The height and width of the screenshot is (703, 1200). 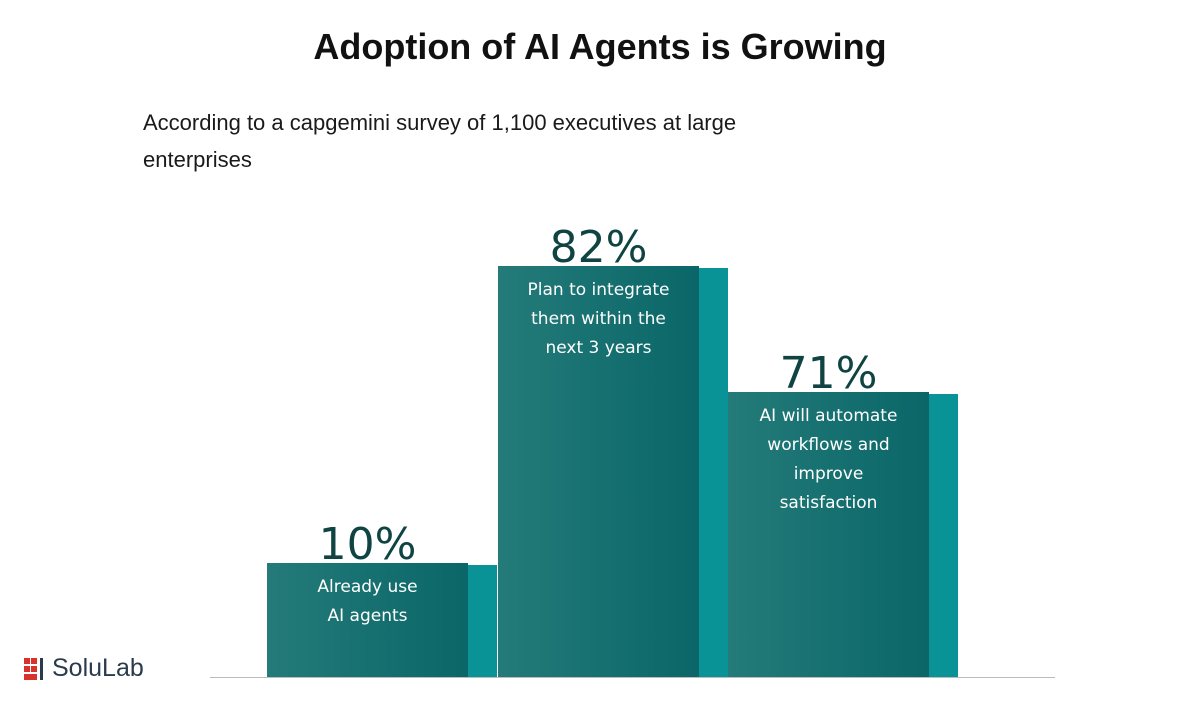 I want to click on baseline, so click(x=632, y=677).